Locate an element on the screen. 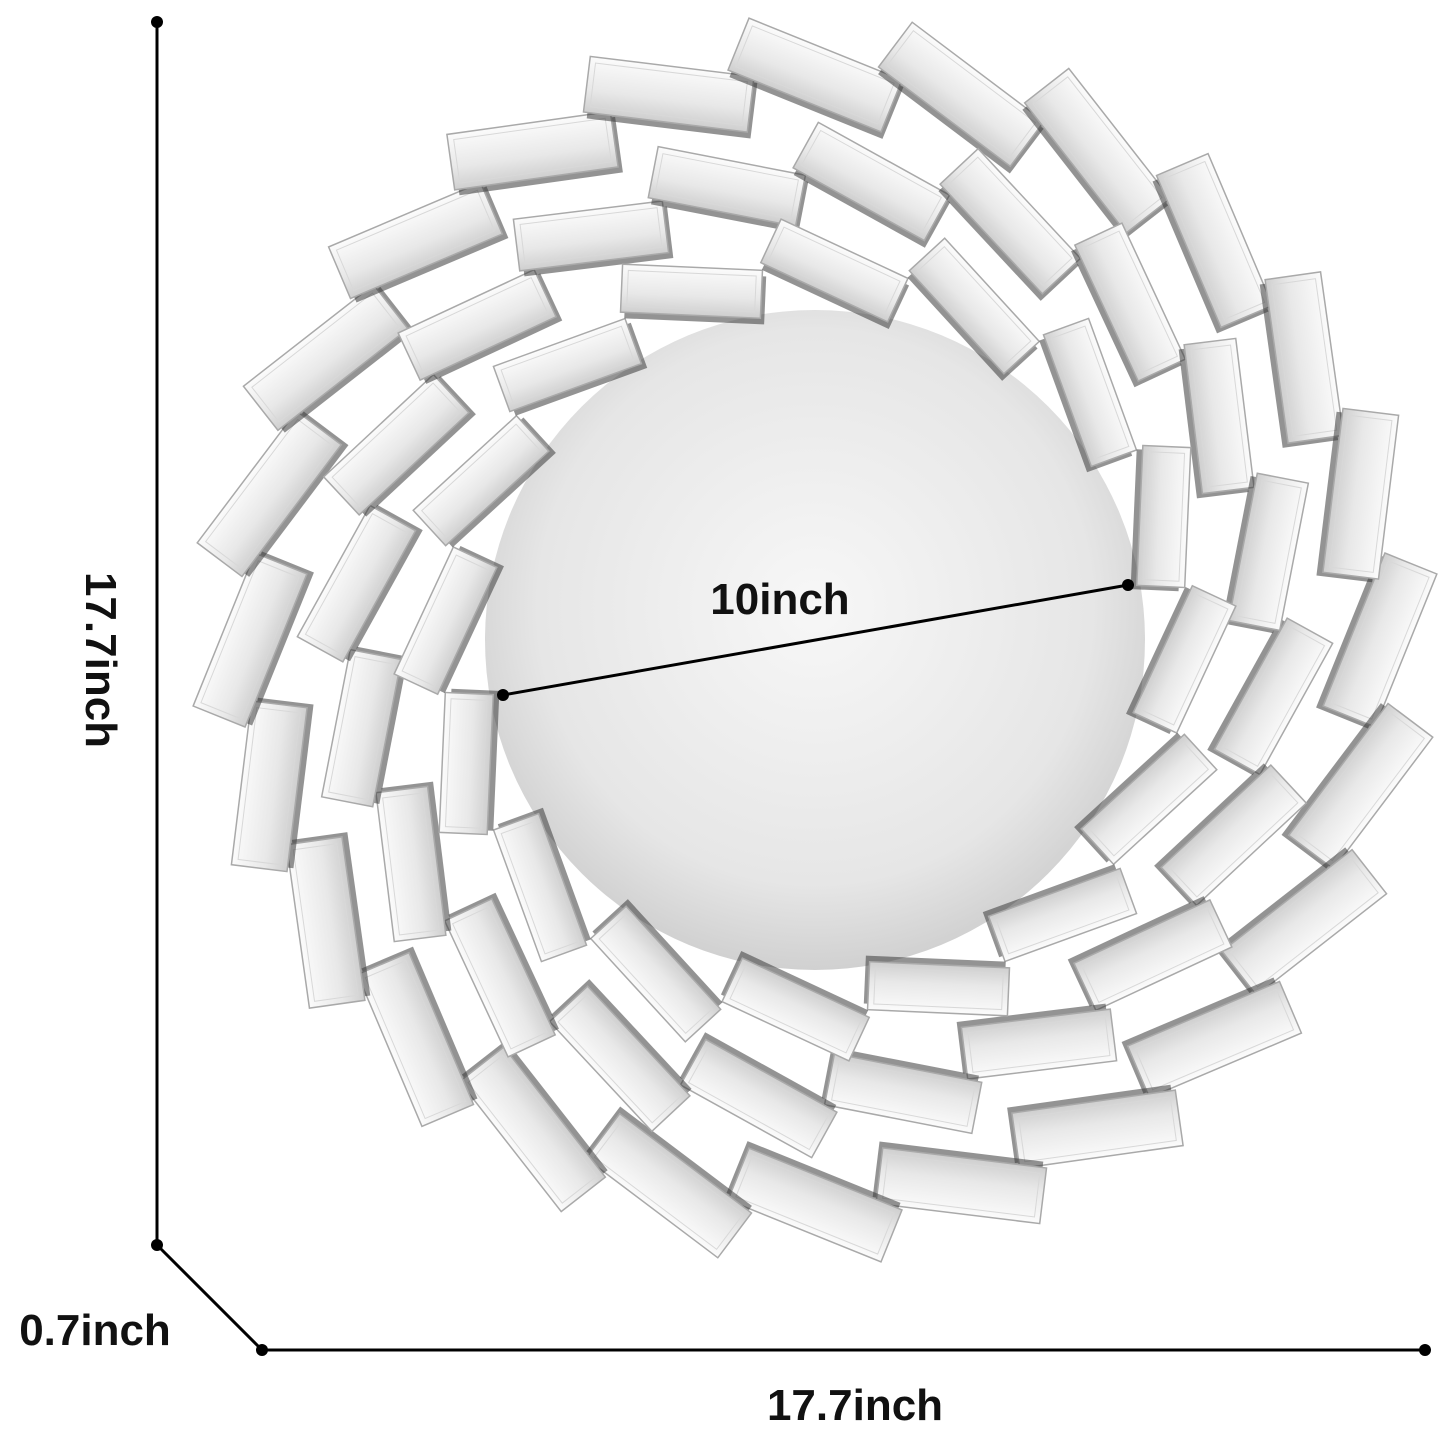 This screenshot has height=1445, width=1445. width-dimension-line is located at coordinates (846, 1350).